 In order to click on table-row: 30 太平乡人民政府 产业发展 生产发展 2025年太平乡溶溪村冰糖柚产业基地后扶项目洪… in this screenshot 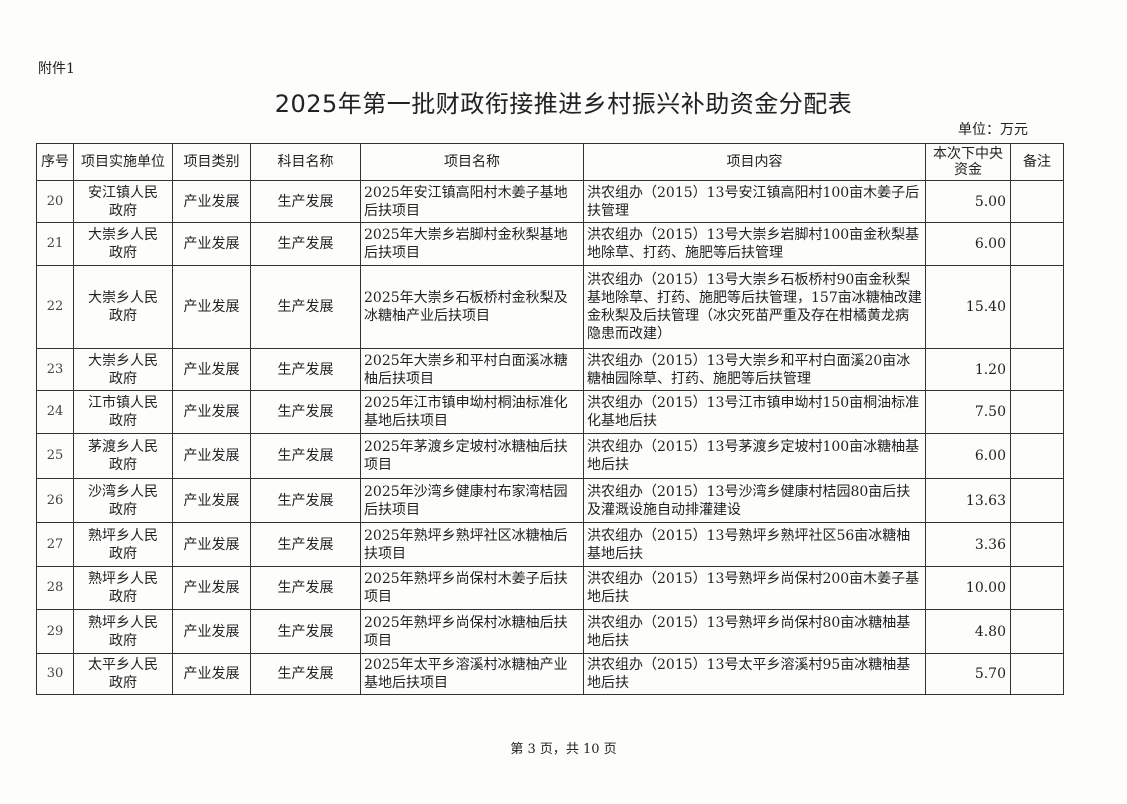, I will do `click(550, 674)`.